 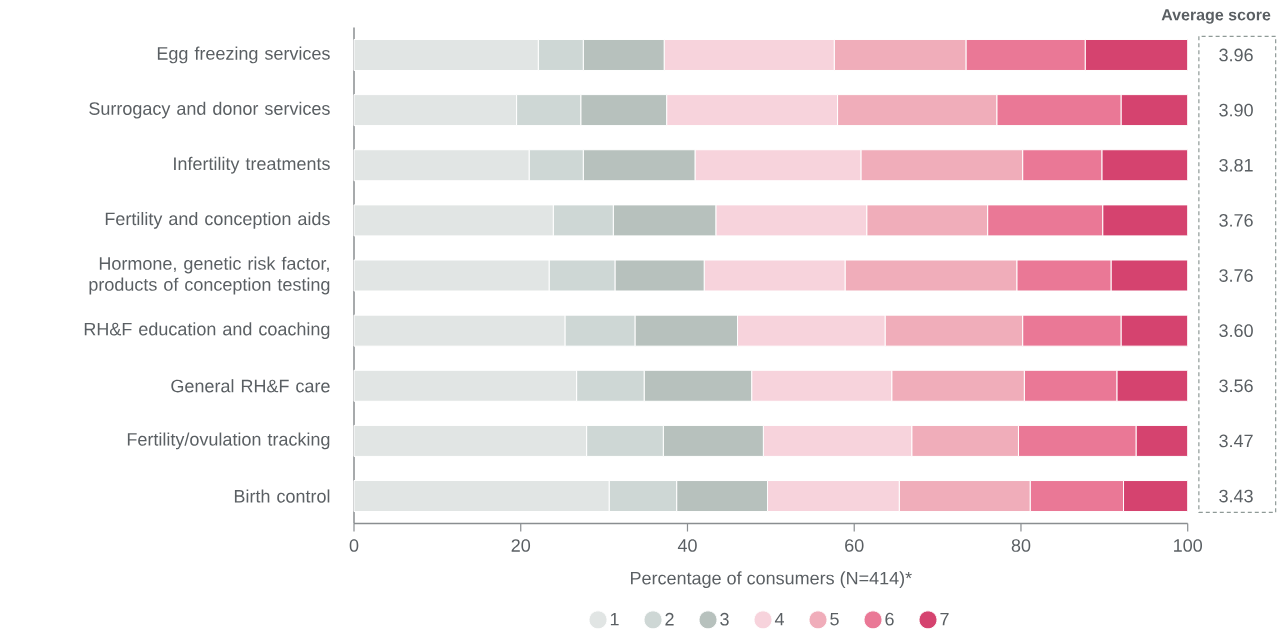 What do you see at coordinates (779, 619) in the screenshot?
I see `legend-label: 4` at bounding box center [779, 619].